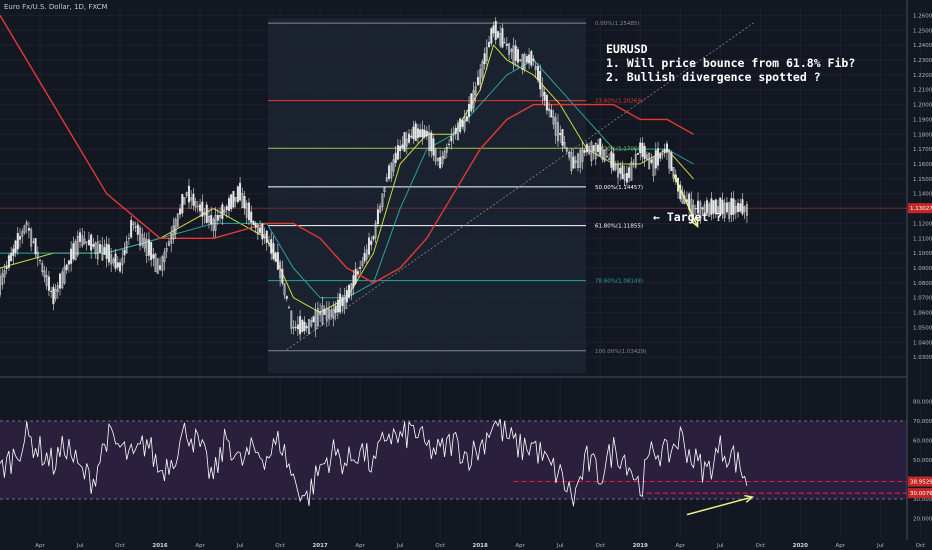 The image size is (932, 550). What do you see at coordinates (922, 106) in the screenshot?
I see `price-tick-label: 1.20000` at bounding box center [922, 106].